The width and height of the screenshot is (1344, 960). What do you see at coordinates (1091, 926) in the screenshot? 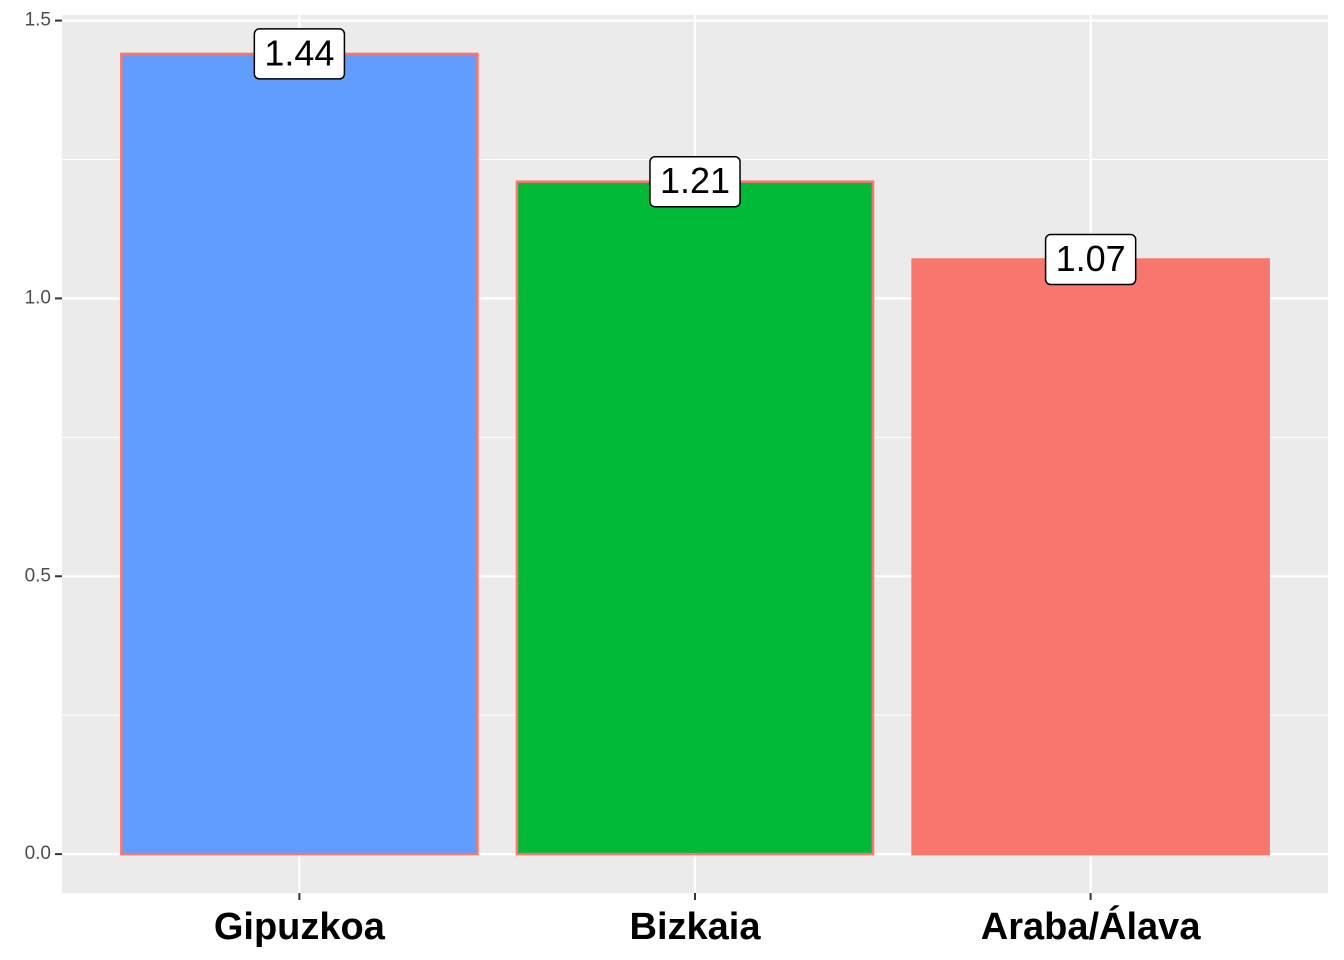
I see `x-tick-label: Araba/Álava` at bounding box center [1091, 926].